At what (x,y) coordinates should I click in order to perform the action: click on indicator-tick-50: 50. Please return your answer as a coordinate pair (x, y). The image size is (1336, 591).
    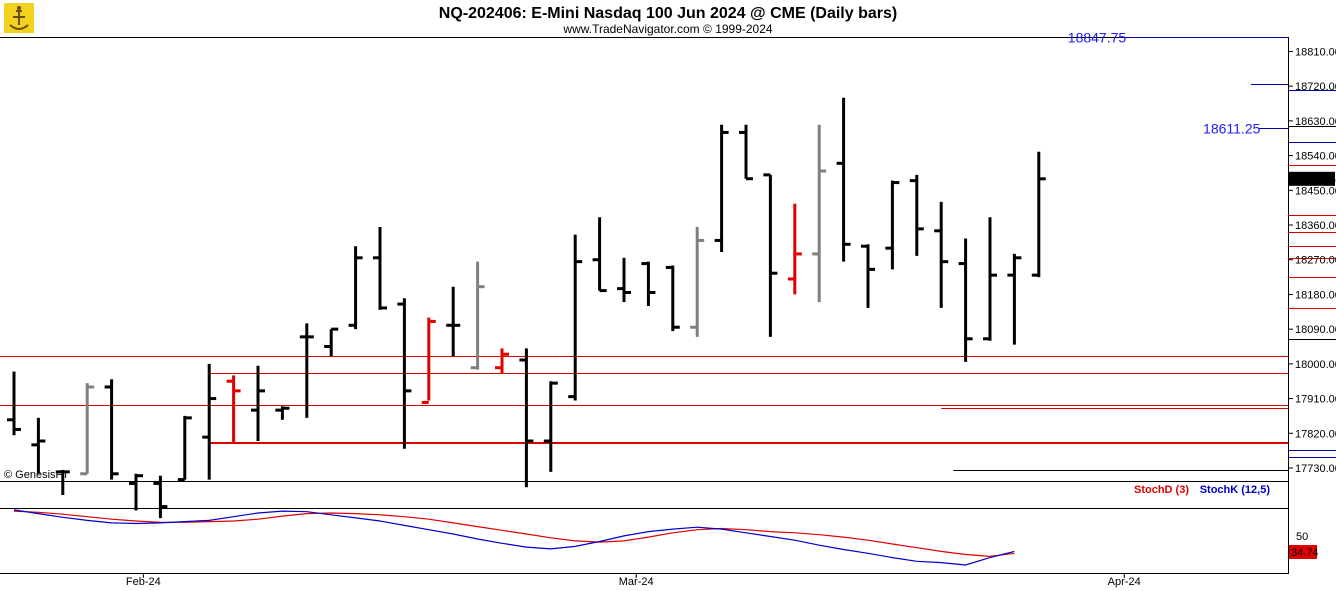
    Looking at the image, I should click on (1302, 537).